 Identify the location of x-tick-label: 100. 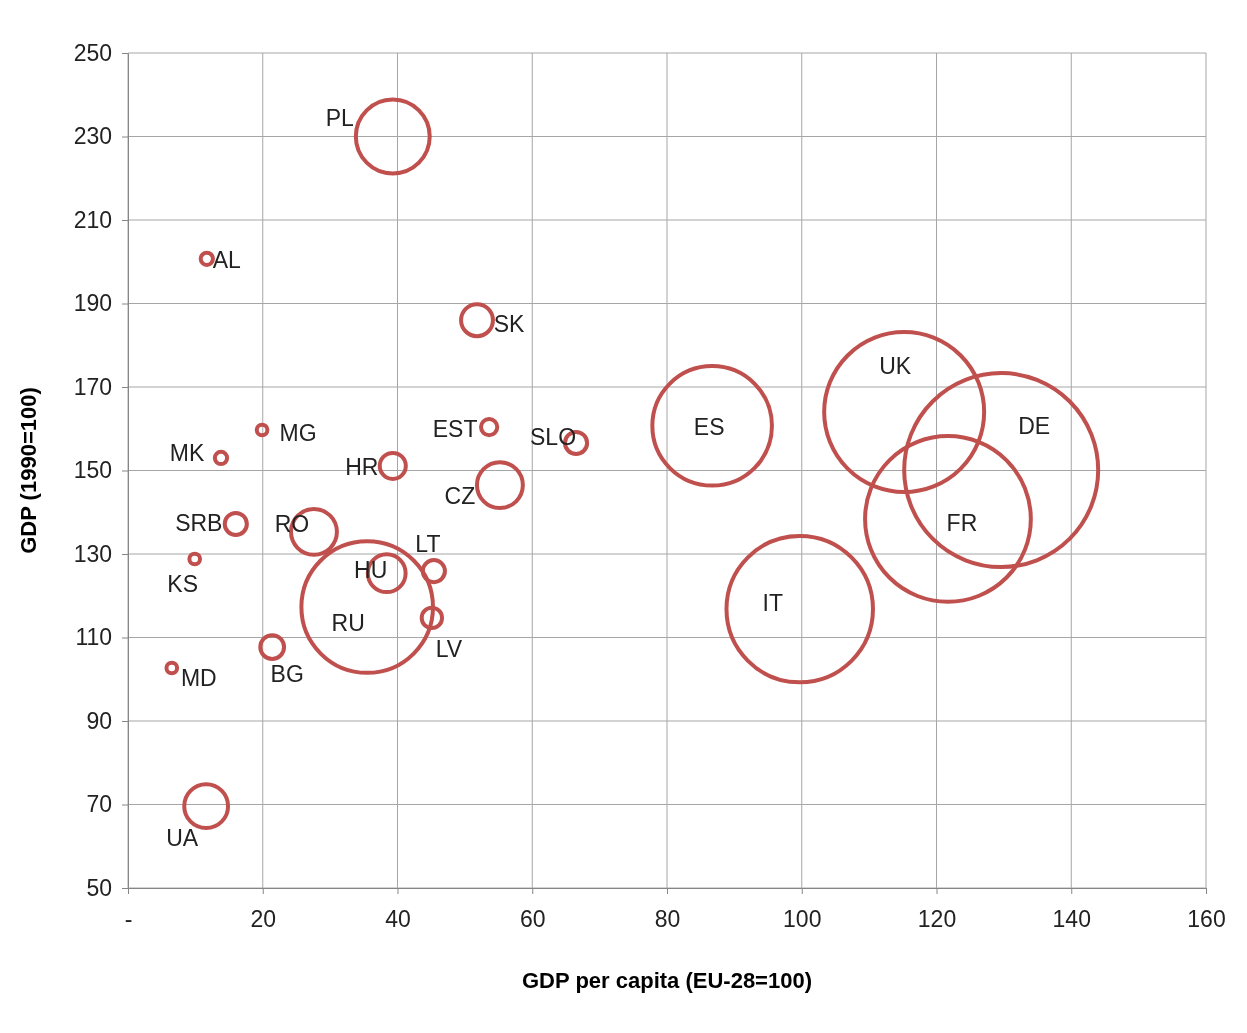
(802, 918).